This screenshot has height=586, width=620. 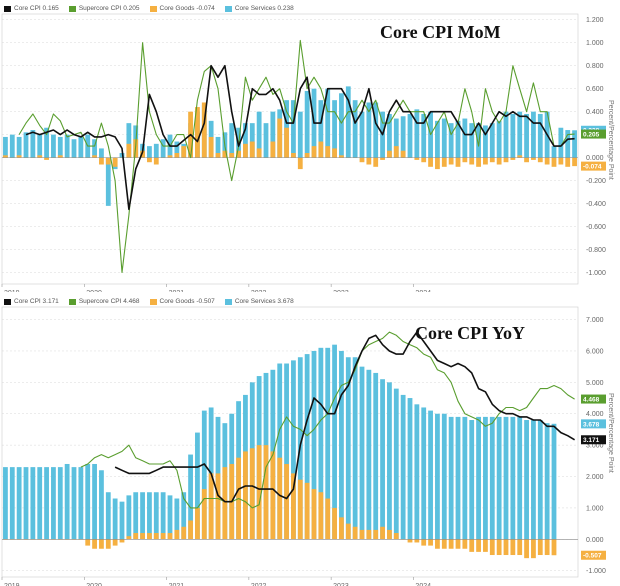 What do you see at coordinates (423, 291) in the screenshot?
I see `mom-x-tick-label: 2024` at bounding box center [423, 291].